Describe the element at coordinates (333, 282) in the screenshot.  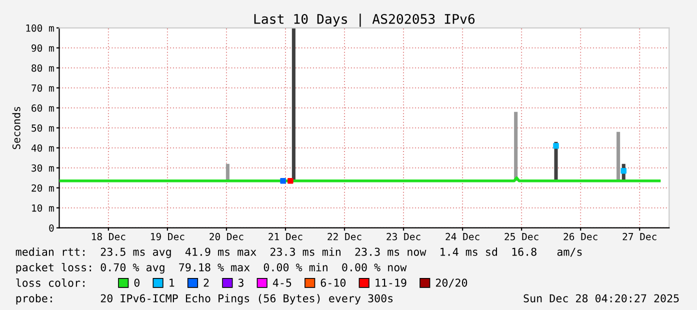
I see `legend-label: 6-10` at that location.